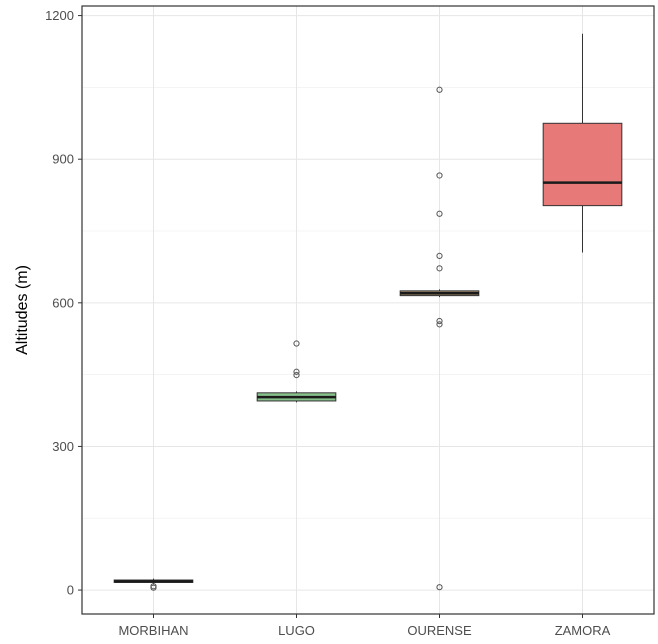 The image size is (658, 644). What do you see at coordinates (582, 164) in the screenshot?
I see `box-body` at bounding box center [582, 164].